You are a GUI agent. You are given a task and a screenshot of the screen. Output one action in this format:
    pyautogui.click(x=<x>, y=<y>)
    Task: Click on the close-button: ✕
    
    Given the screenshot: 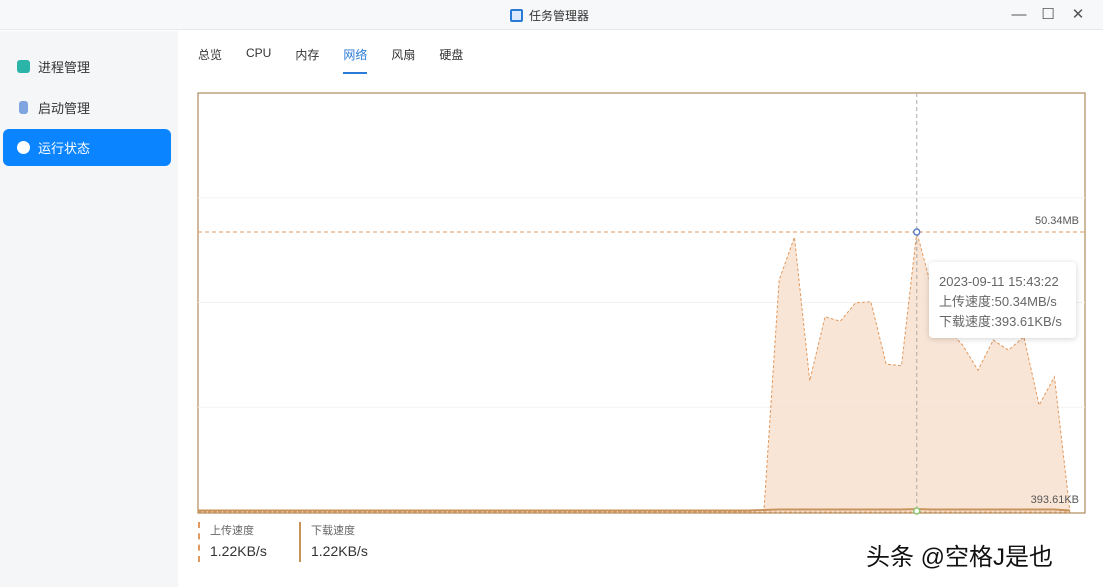 What is the action you would take?
    pyautogui.click(x=1078, y=14)
    